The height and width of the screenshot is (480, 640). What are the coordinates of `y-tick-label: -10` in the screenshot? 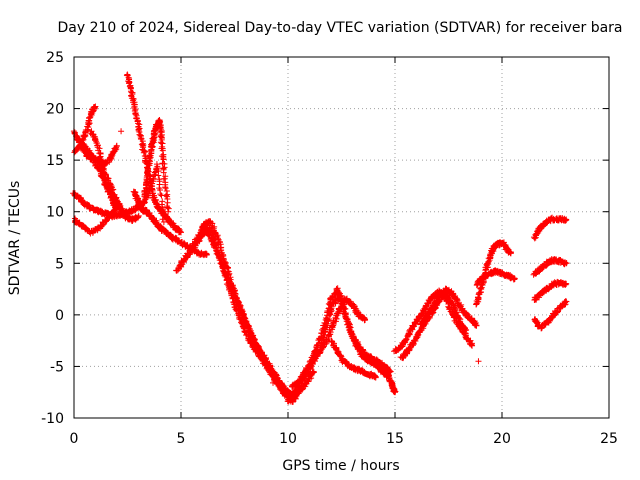 It's located at (52, 419).